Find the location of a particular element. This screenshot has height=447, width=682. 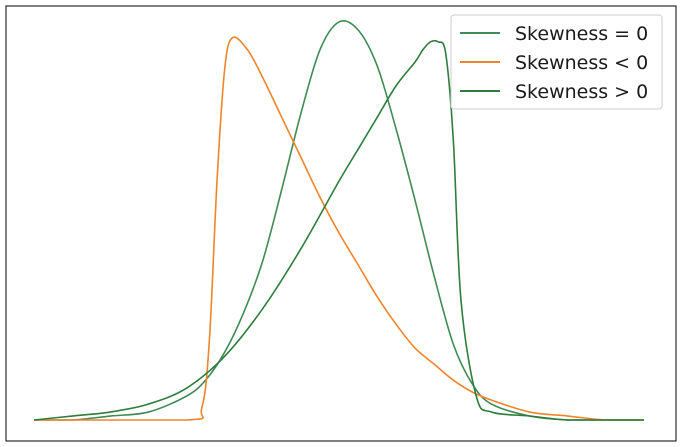

legend-label-1: Skewness = 0 is located at coordinates (581, 34).